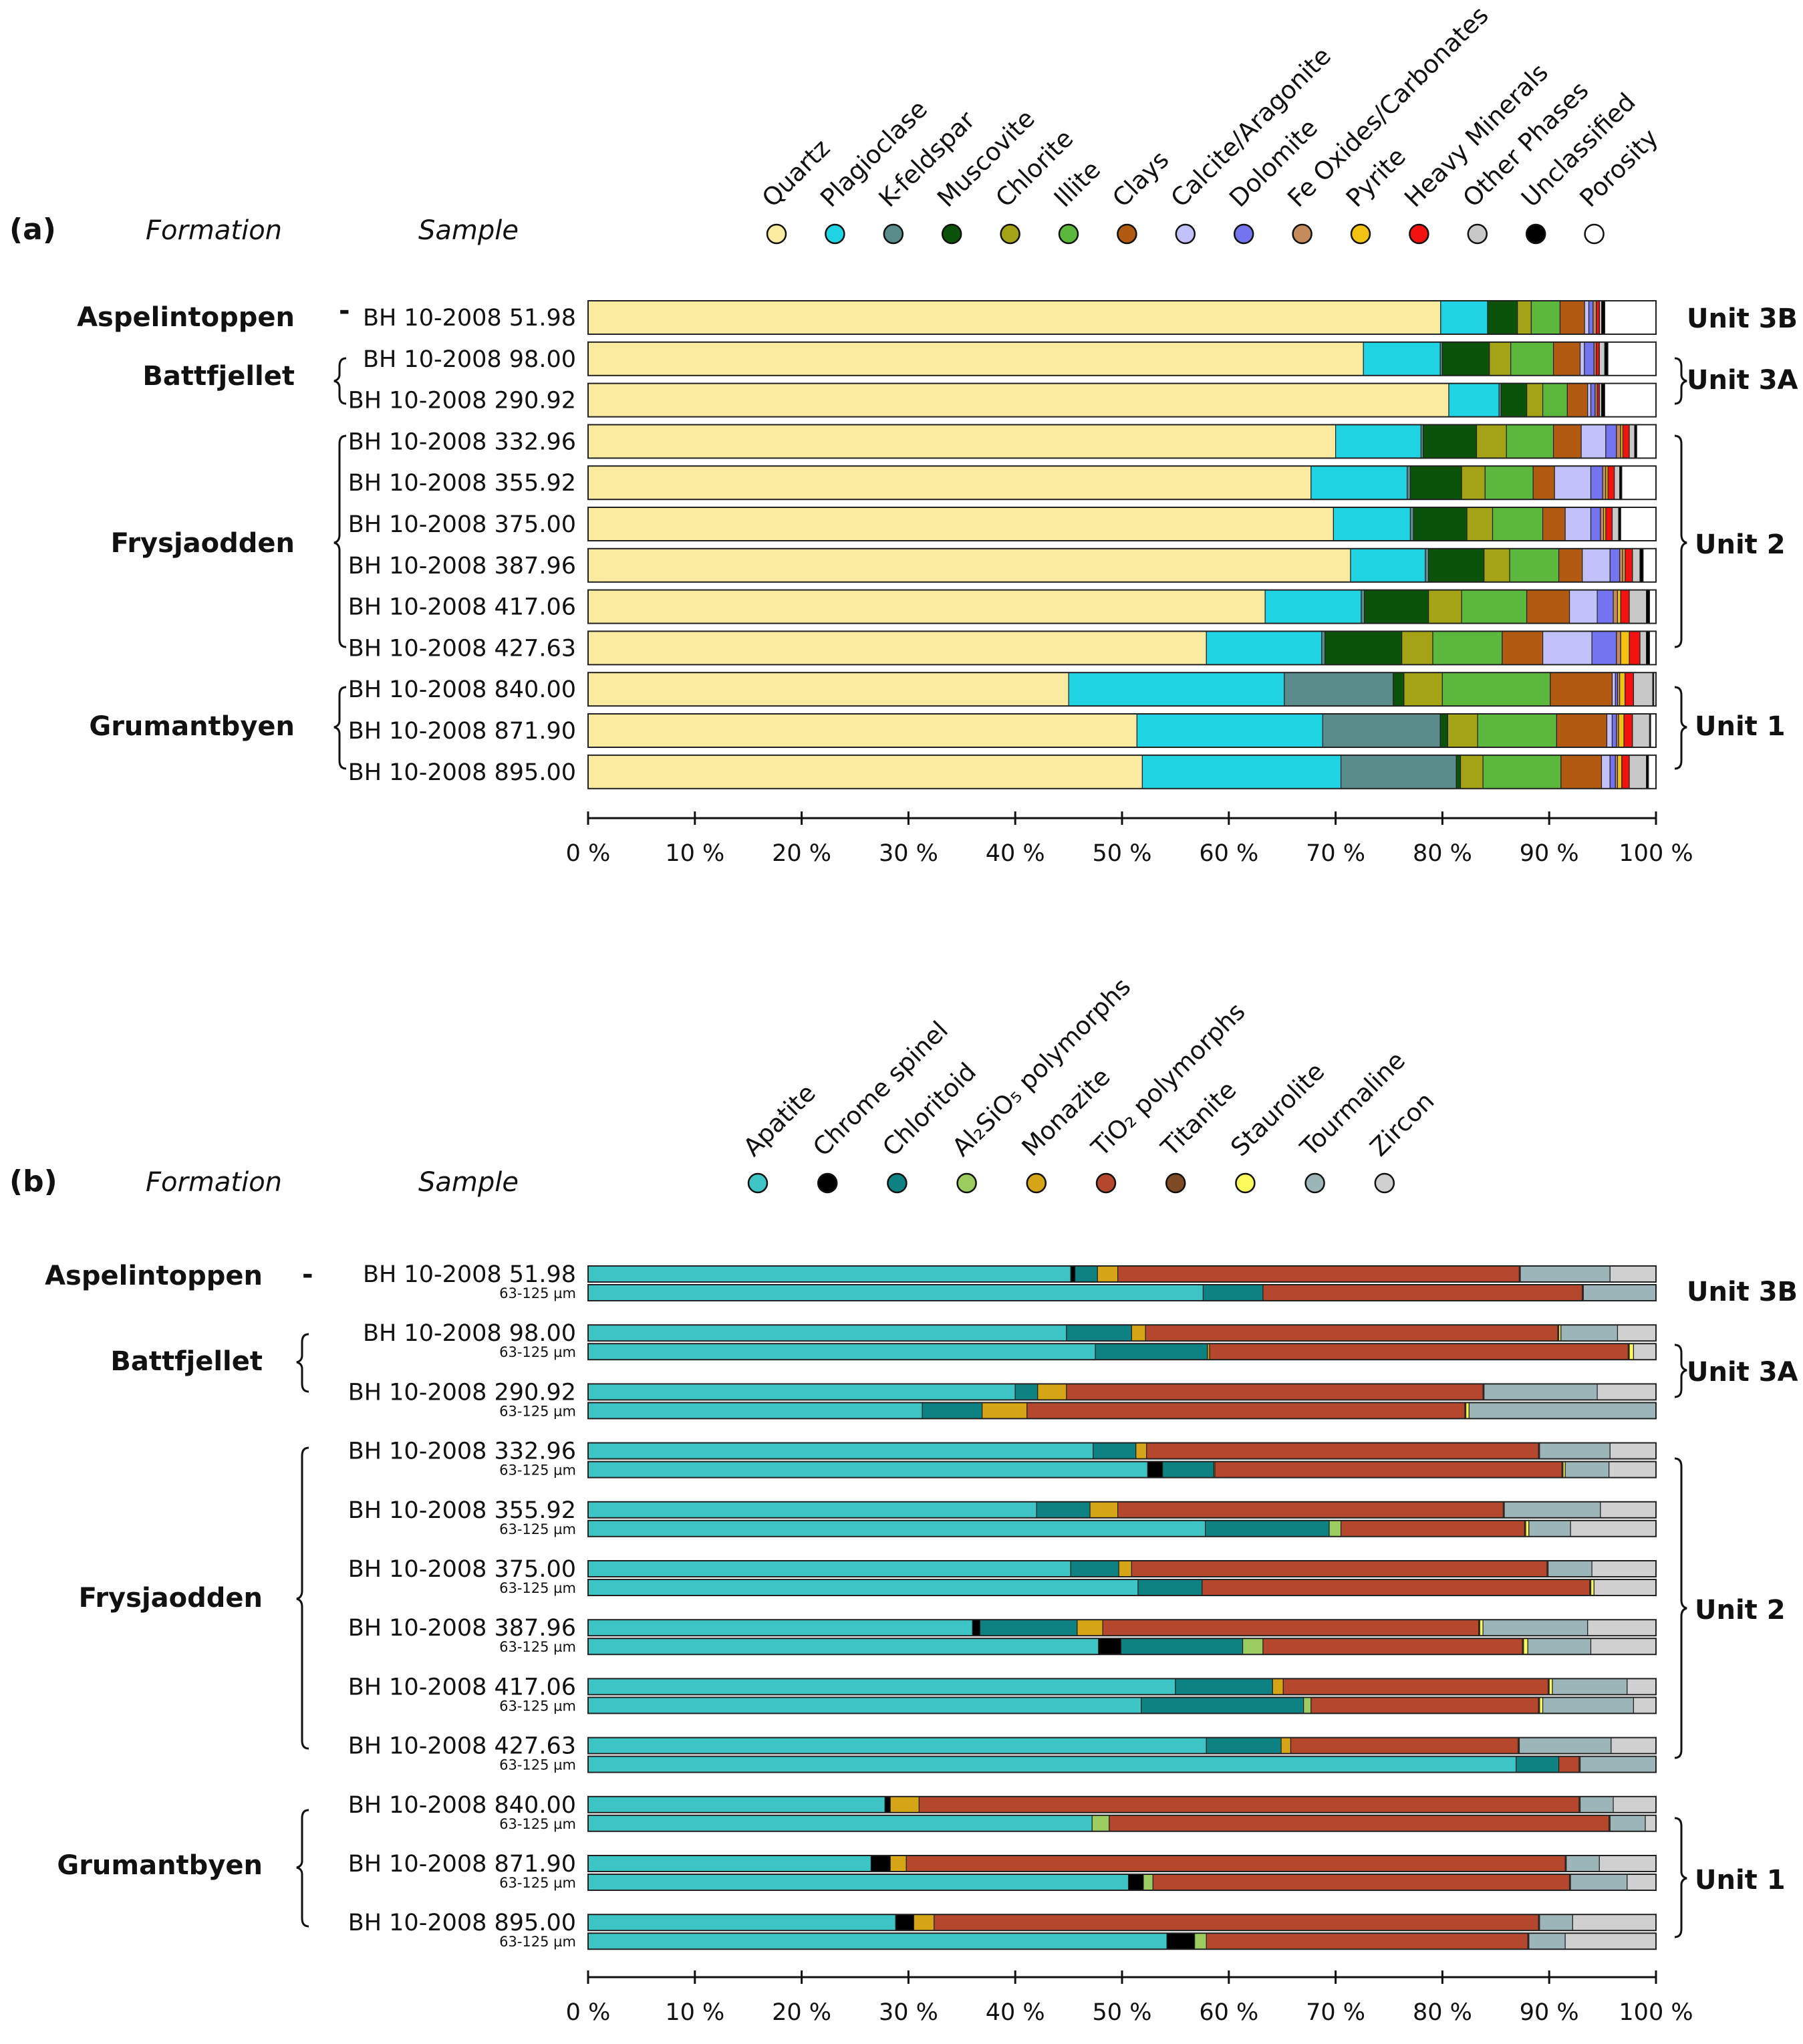 Image resolution: width=1803 pixels, height=2044 pixels. What do you see at coordinates (462, 1451) in the screenshot?
I see `sample-label-b-6: BH 10-2008 332.96` at bounding box center [462, 1451].